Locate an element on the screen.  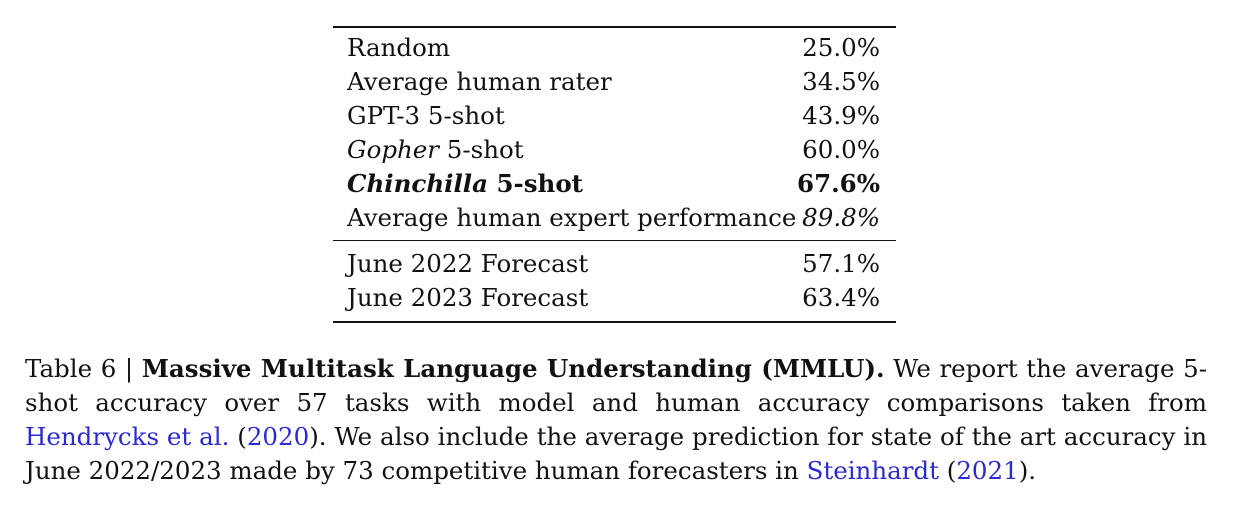
model-name-cell: Chinchilla 5-shot is located at coordinates (565, 184).